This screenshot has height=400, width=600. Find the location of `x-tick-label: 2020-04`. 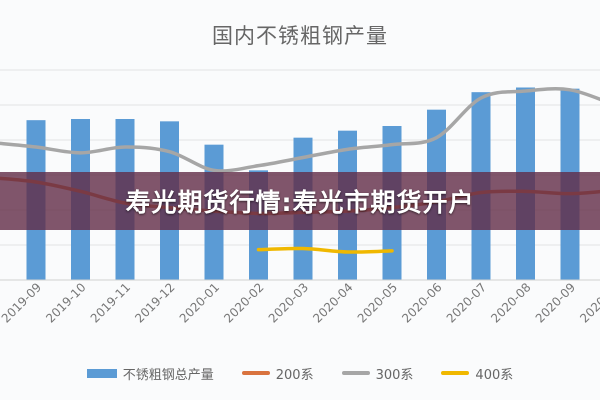

x-tick-label: 2020-04 is located at coordinates (332, 302).